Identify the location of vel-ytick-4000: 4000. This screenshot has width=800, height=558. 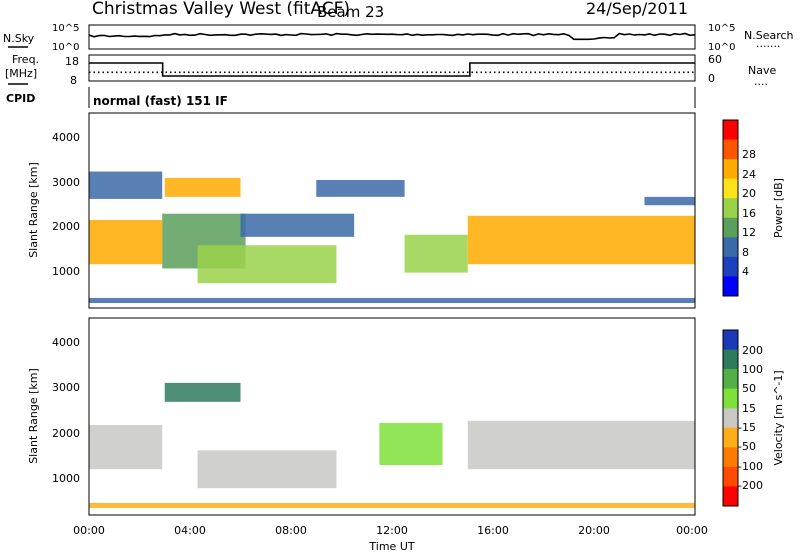
(66, 342).